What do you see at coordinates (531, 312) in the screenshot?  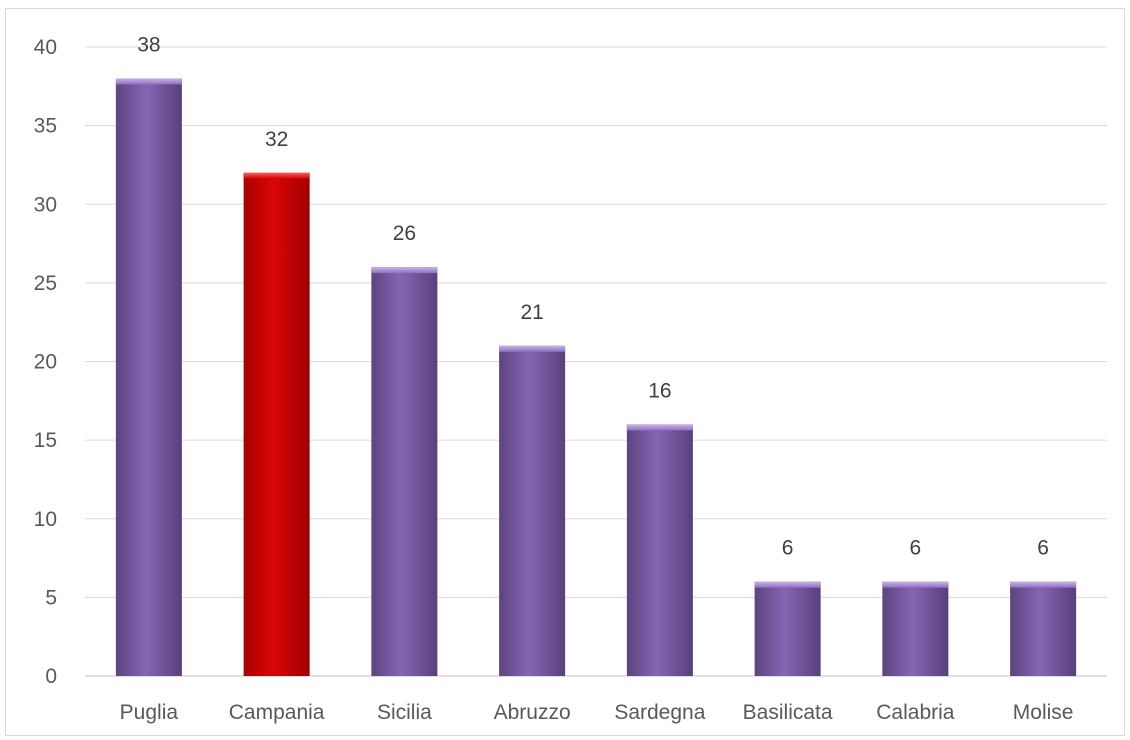 I see `data-label: 21` at bounding box center [531, 312].